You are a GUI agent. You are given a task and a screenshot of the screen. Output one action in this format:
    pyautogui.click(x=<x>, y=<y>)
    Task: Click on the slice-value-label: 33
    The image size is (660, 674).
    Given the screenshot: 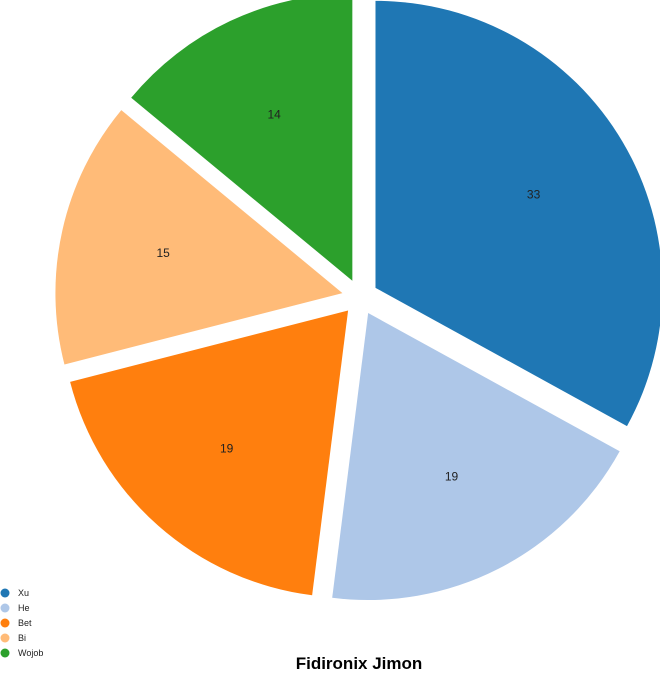 What is the action you would take?
    pyautogui.click(x=534, y=194)
    